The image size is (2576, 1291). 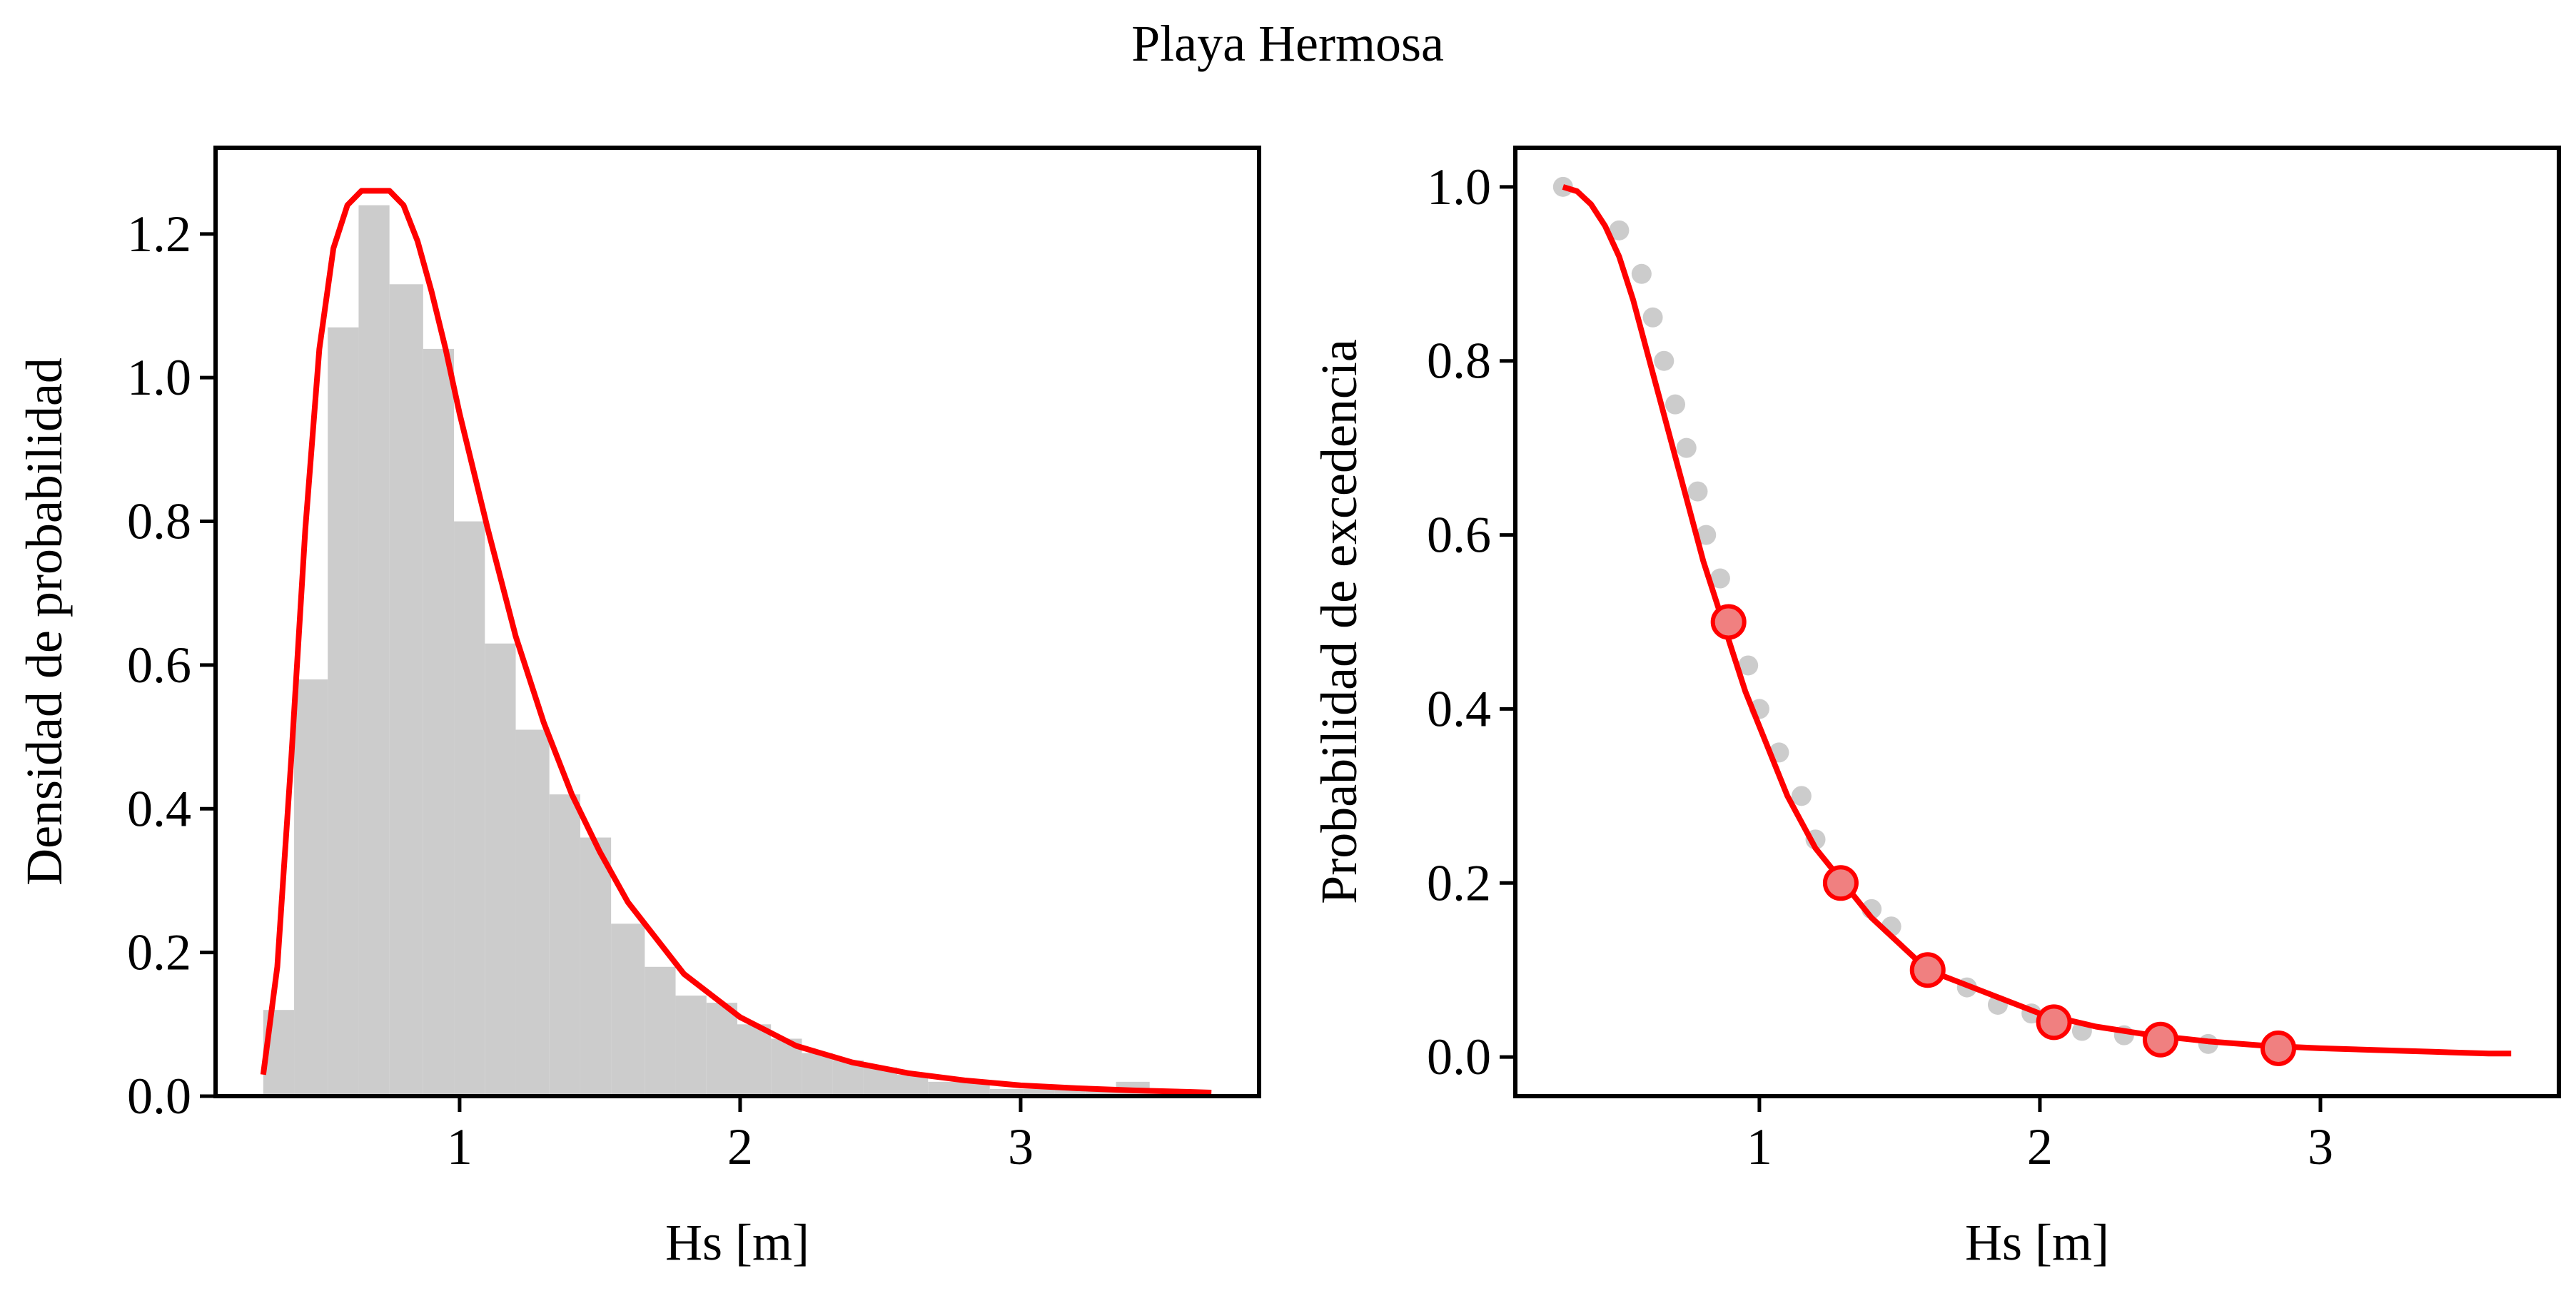 What do you see at coordinates (460, 1146) in the screenshot?
I see `density-x-tick-label: 1` at bounding box center [460, 1146].